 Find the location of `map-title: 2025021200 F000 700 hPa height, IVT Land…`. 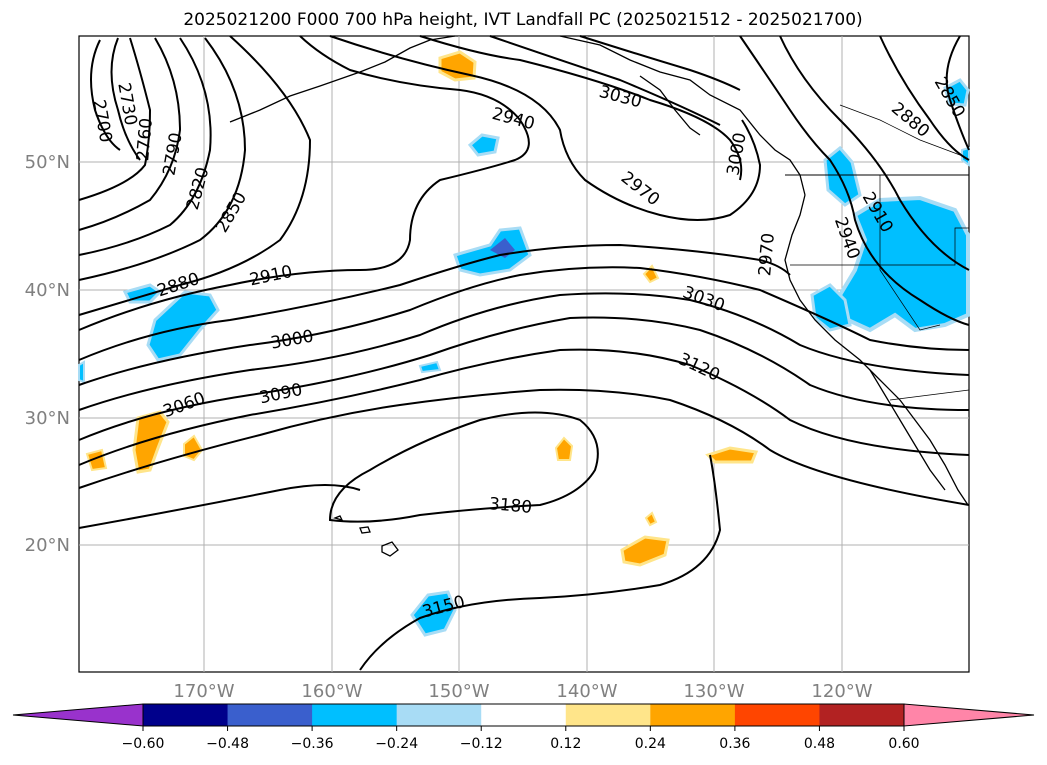

map-title: 2025021200 F000 700 hPa height, IVT Land… is located at coordinates (522, 20).